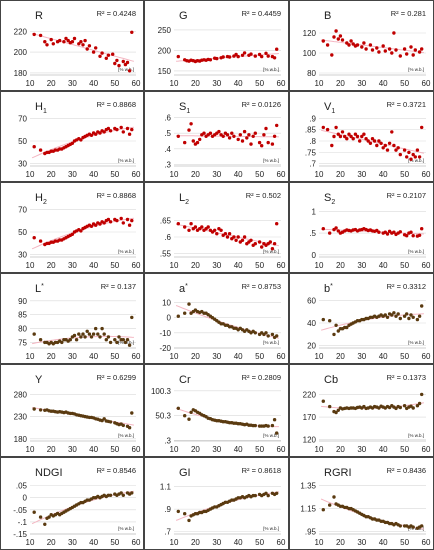 Image resolution: width=434 pixels, height=550 pixels. I want to click on y-tick-label: .5, so click(312, 233).